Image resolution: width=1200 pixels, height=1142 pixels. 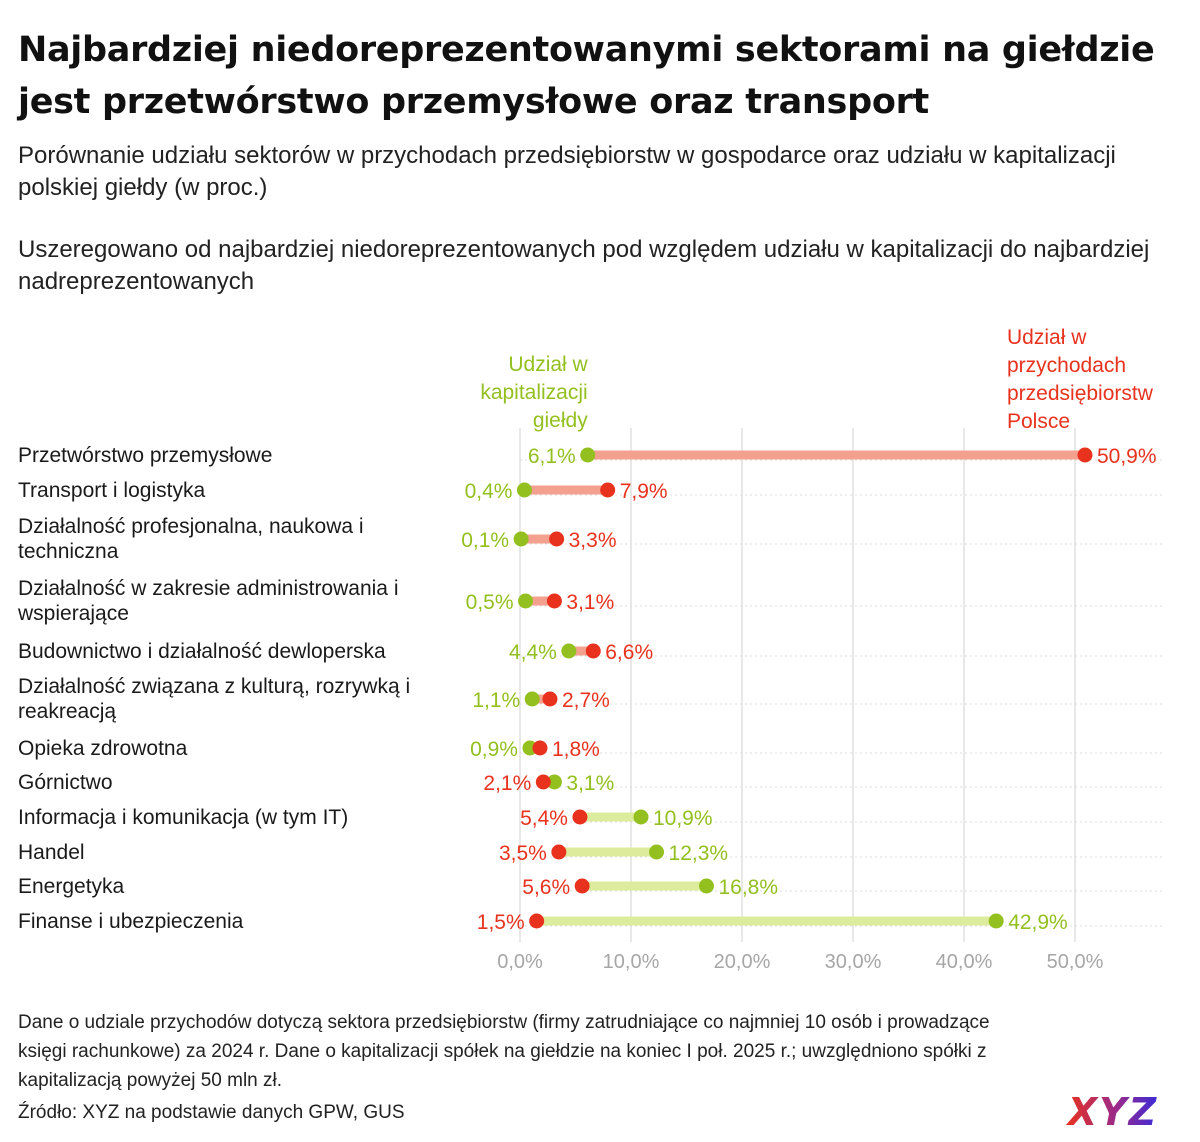 I want to click on category-label: Handel, so click(x=51, y=852).